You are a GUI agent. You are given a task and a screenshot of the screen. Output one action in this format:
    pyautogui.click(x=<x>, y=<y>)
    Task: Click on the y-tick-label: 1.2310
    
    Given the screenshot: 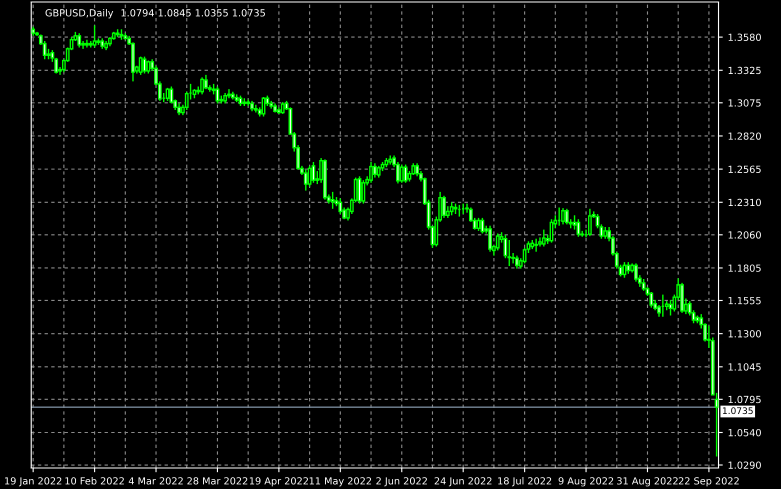 What is the action you would take?
    pyautogui.click(x=744, y=202)
    